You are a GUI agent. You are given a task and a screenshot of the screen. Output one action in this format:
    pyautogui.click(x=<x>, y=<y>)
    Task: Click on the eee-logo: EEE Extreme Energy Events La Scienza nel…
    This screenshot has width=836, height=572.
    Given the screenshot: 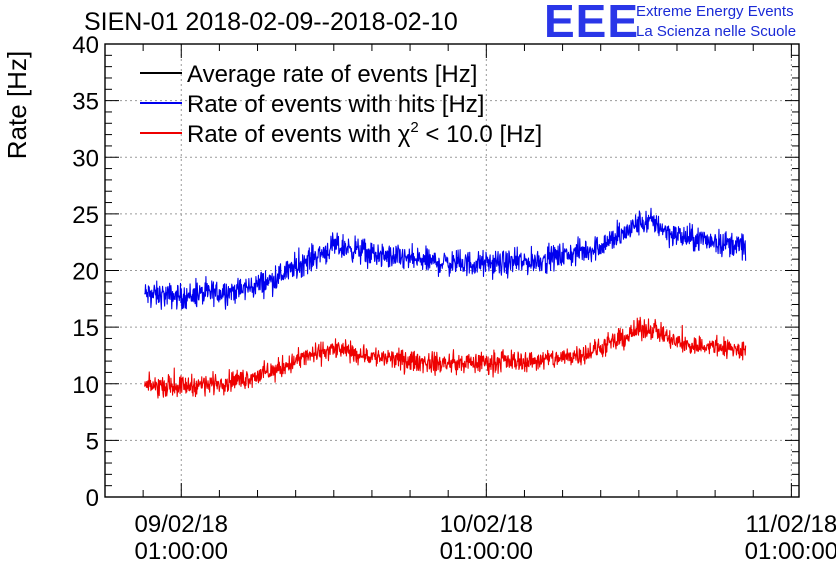 What is the action you would take?
    pyautogui.click(x=689, y=22)
    